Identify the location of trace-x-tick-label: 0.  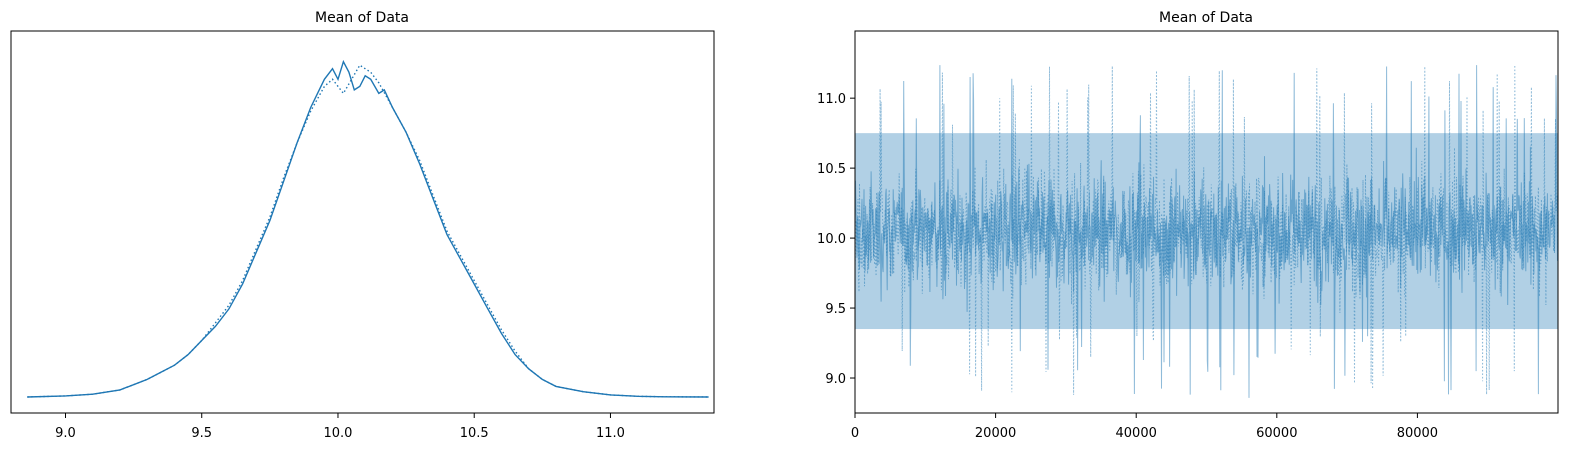
(855, 433).